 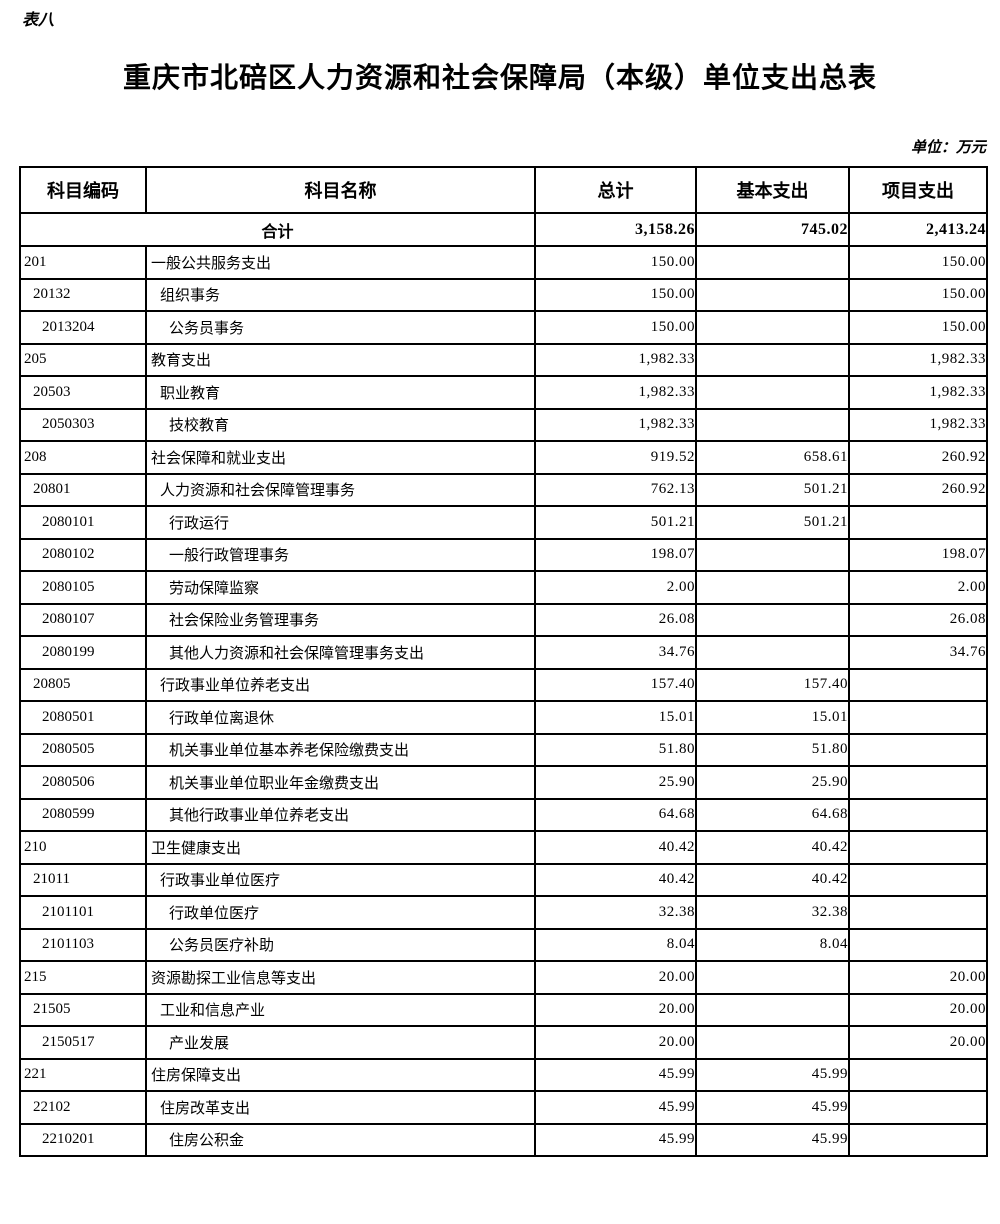 What do you see at coordinates (83, 814) in the screenshot?
I see `subject-code-cell: 2080599` at bounding box center [83, 814].